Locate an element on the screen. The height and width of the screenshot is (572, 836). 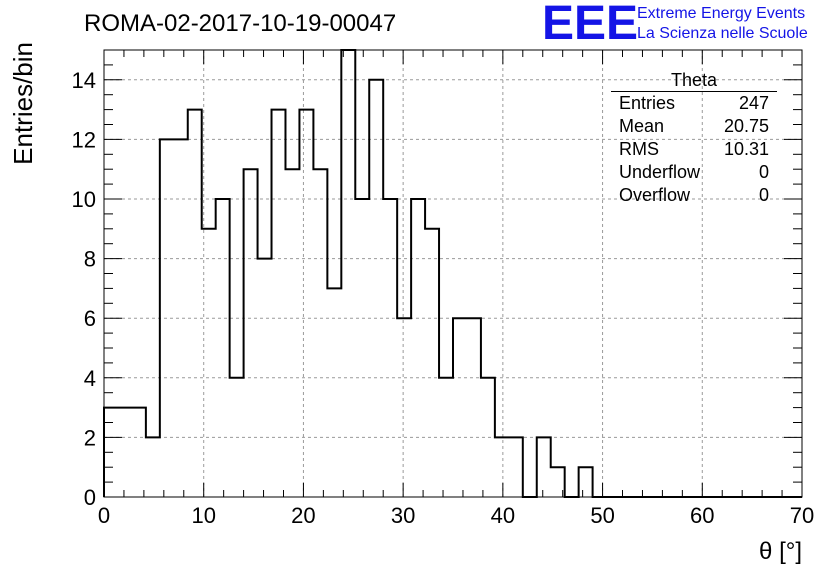
x-tick-label: 40 is located at coordinates (503, 515).